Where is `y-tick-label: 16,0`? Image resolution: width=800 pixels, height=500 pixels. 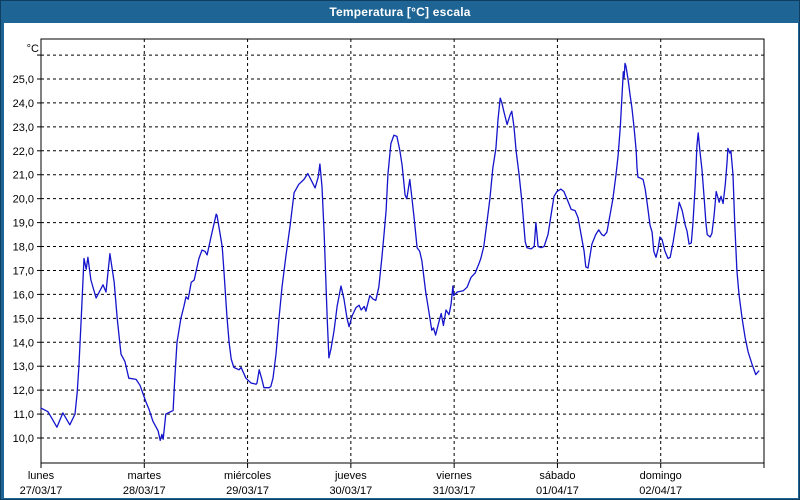 y-tick-label: 16,0 is located at coordinates (23, 295).